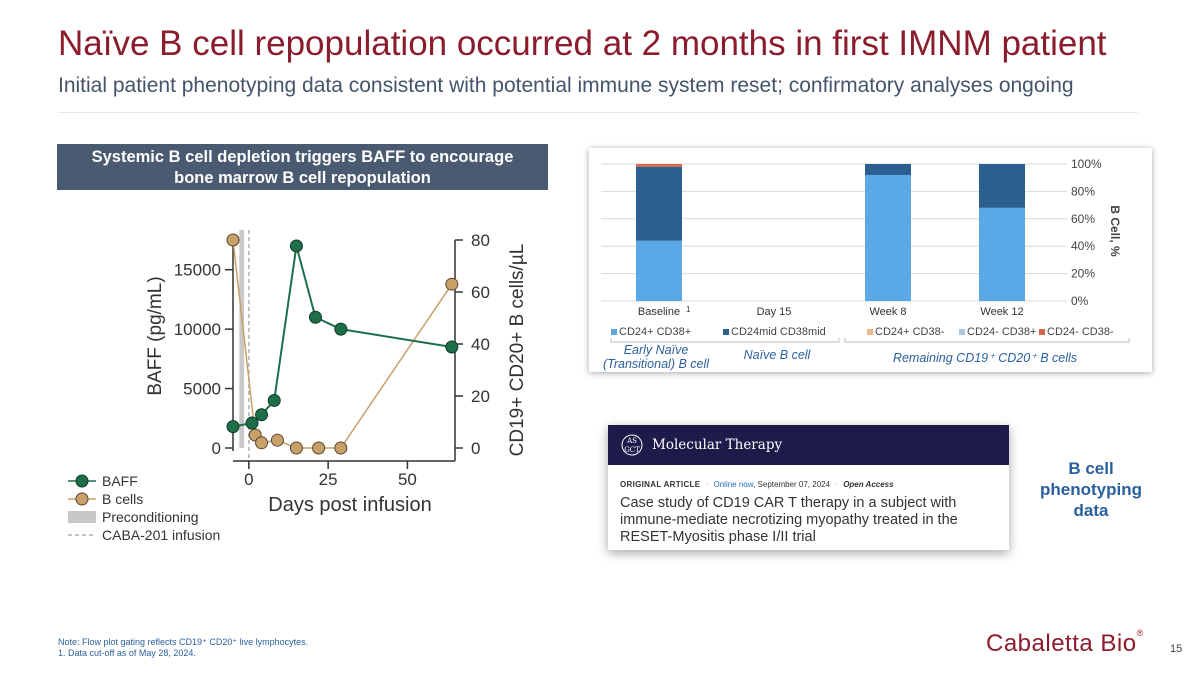  Describe the element at coordinates (155, 335) in the screenshot. I see `y-axis-label-left: BAFF (pg/mL)` at that location.